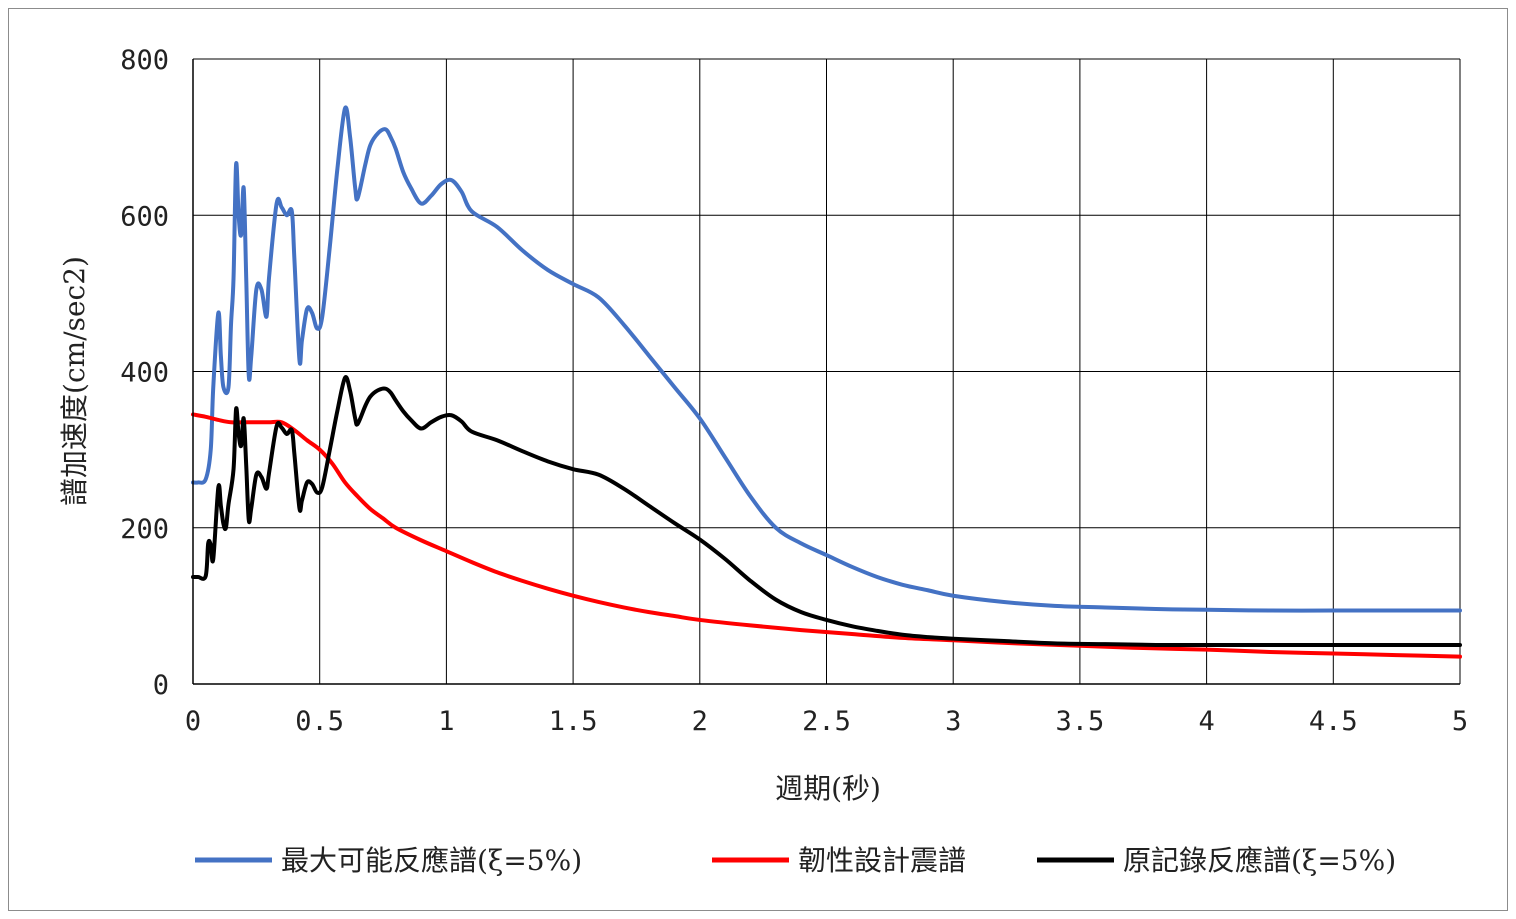 The image size is (1516, 919). What do you see at coordinates (1460, 721) in the screenshot?
I see `x-tick-label: 5` at bounding box center [1460, 721].